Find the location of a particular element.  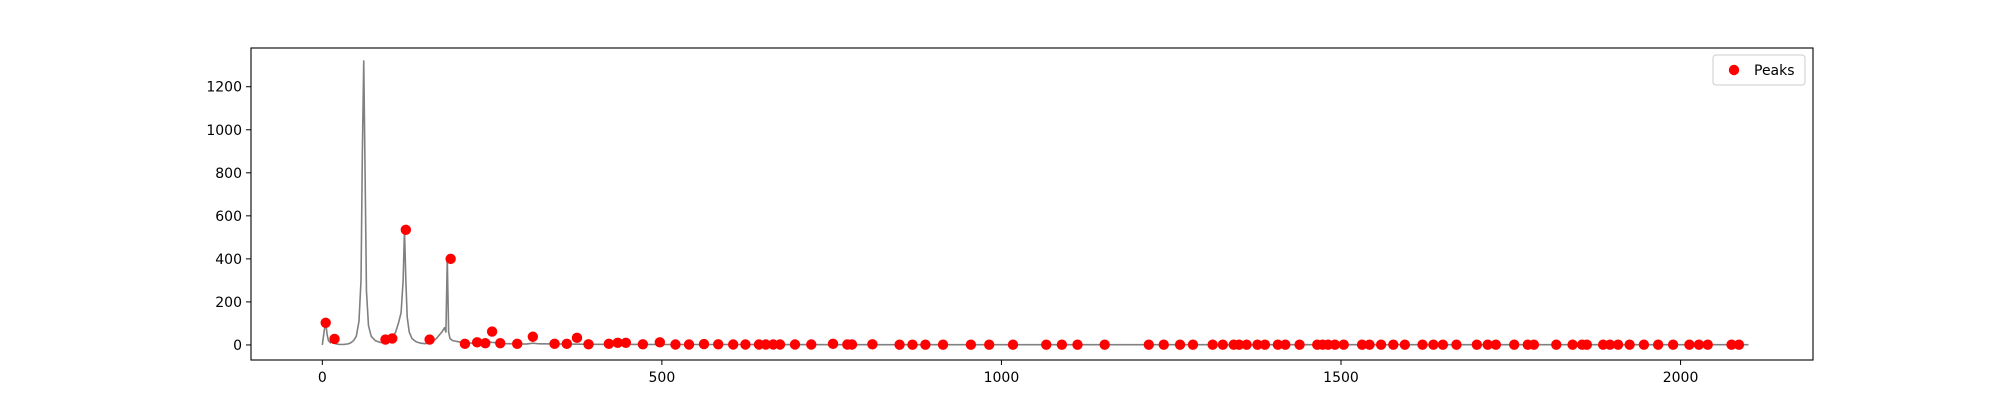

y-tick-label: 1200 is located at coordinates (224, 88).